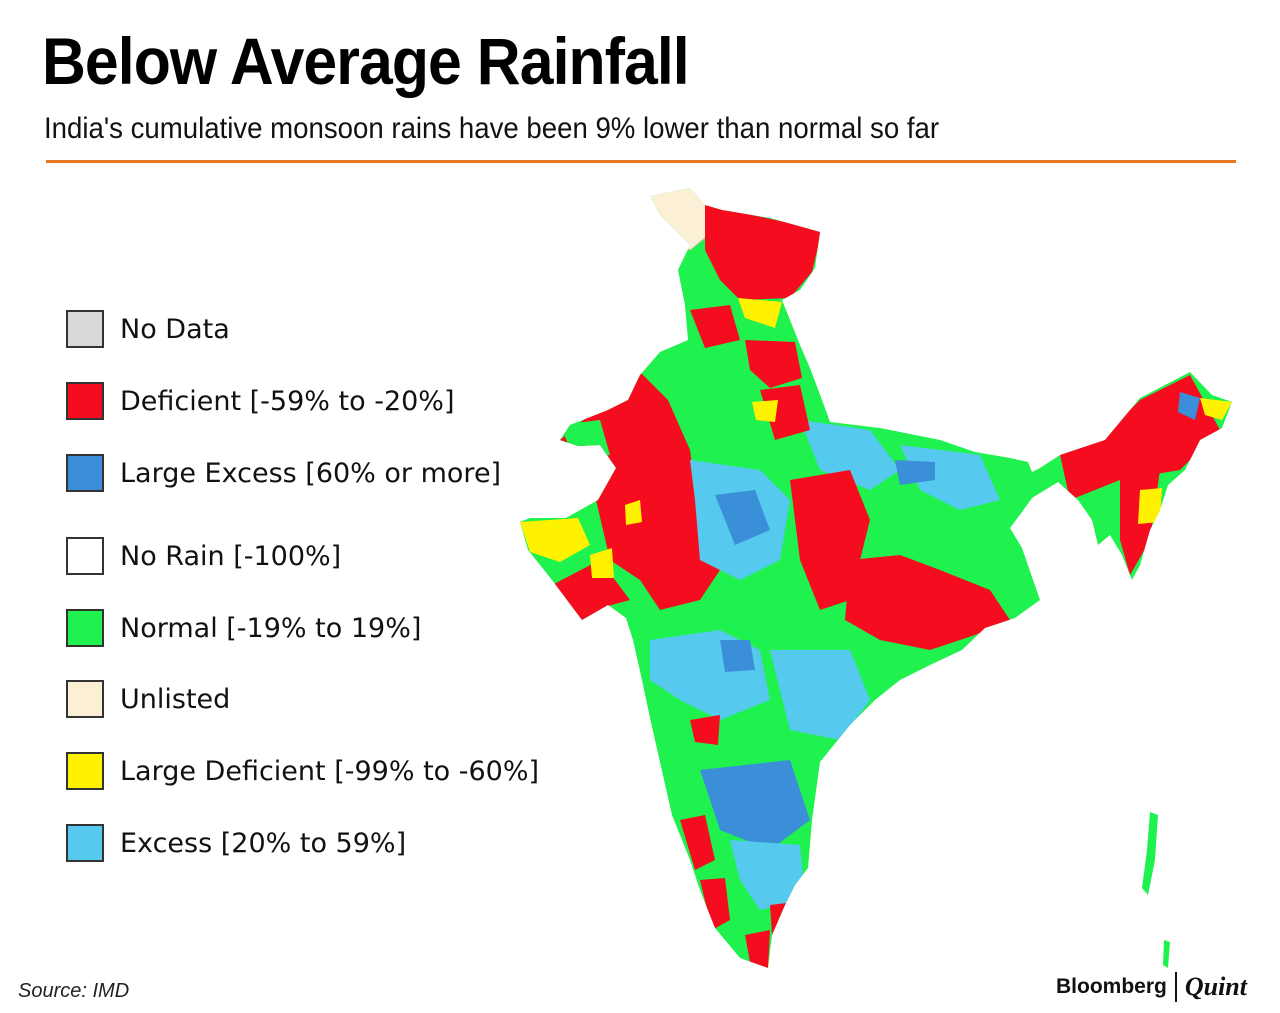  I want to click on legend-item-excess: Excess [20% to 59%], so click(236, 843).